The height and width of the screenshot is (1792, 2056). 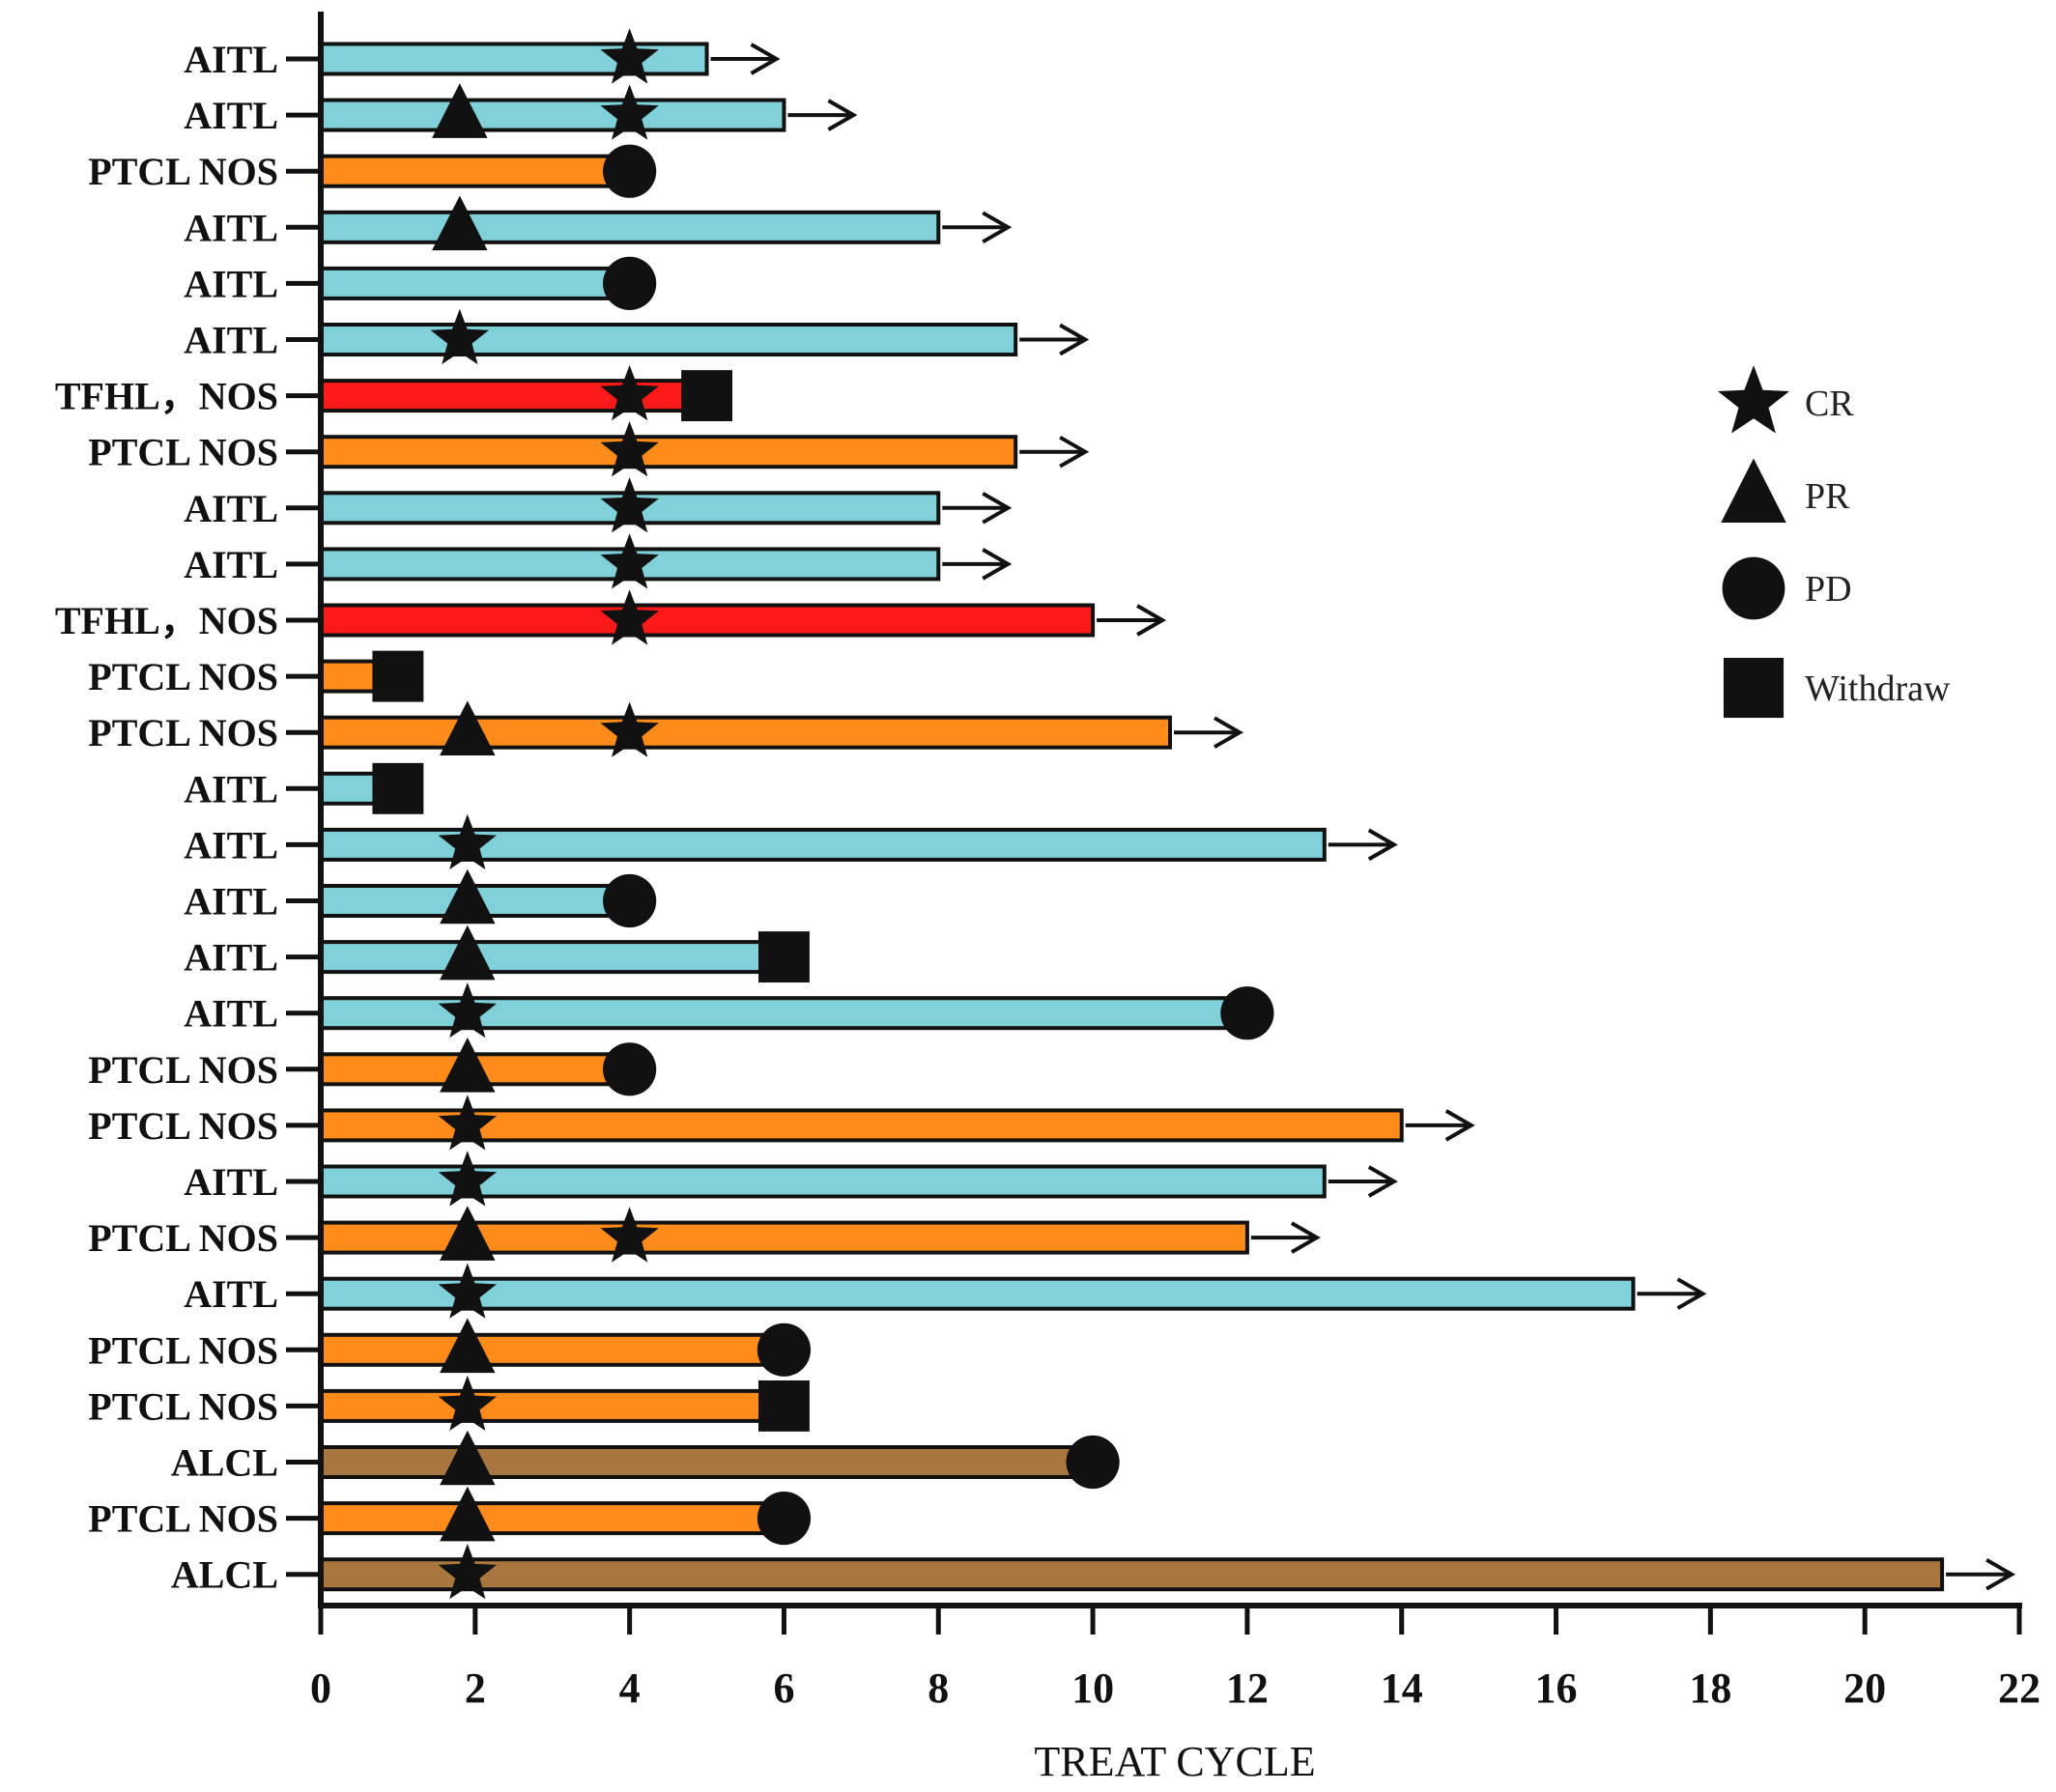 What do you see at coordinates (183, 452) in the screenshot?
I see `y-label-7: PTCL NOS` at bounding box center [183, 452].